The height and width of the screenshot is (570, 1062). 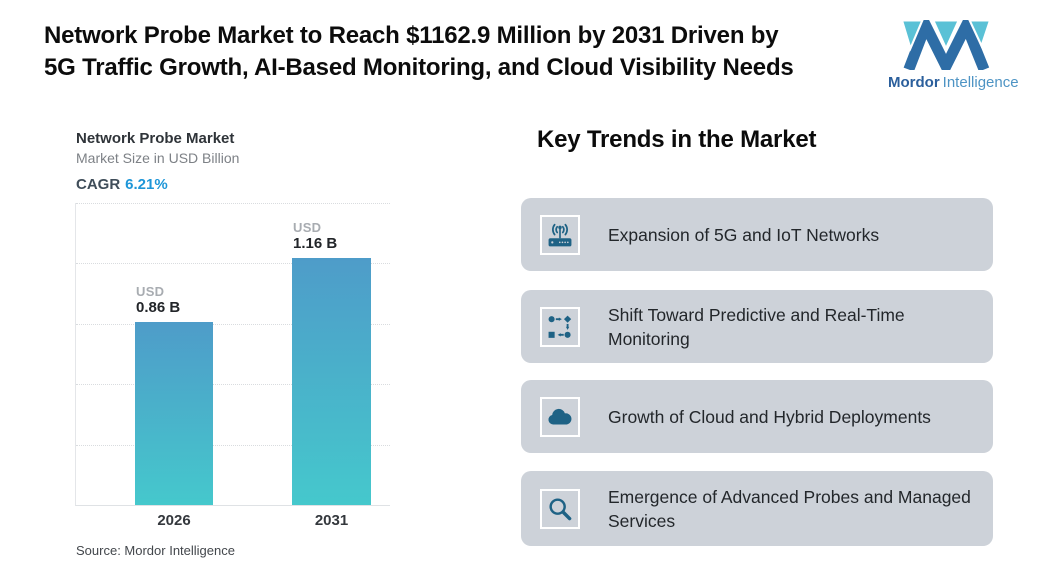 I want to click on trend-label: Expansion of 5G and IoT Networks, so click(x=744, y=234).